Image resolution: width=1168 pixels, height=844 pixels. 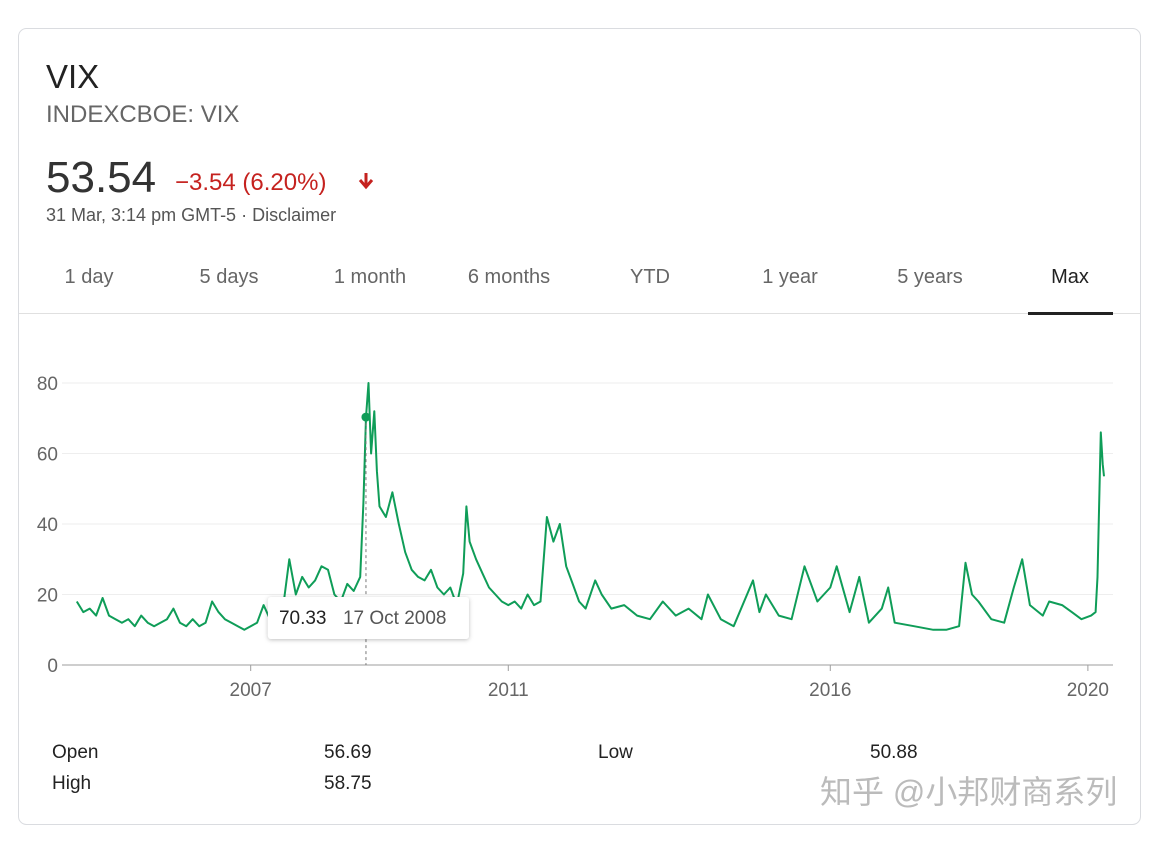 What do you see at coordinates (348, 752) in the screenshot?
I see `stat-value: 56.69` at bounding box center [348, 752].